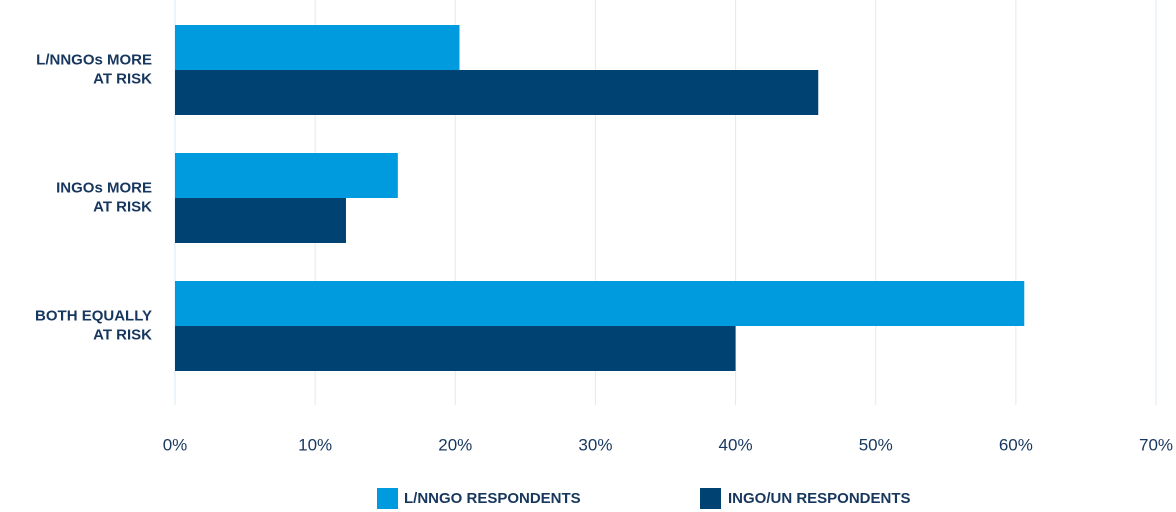 The width and height of the screenshot is (1176, 512). Describe the element at coordinates (876, 444) in the screenshot. I see `x-tick-label: 50%` at that location.